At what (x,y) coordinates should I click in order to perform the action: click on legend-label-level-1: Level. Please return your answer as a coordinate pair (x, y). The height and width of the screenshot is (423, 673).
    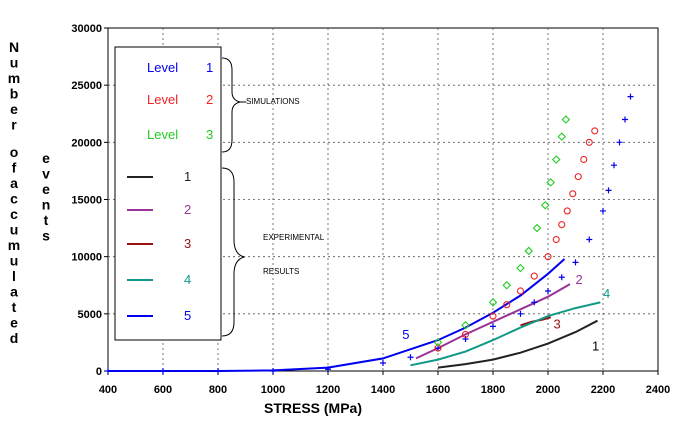
    Looking at the image, I should click on (162, 67).